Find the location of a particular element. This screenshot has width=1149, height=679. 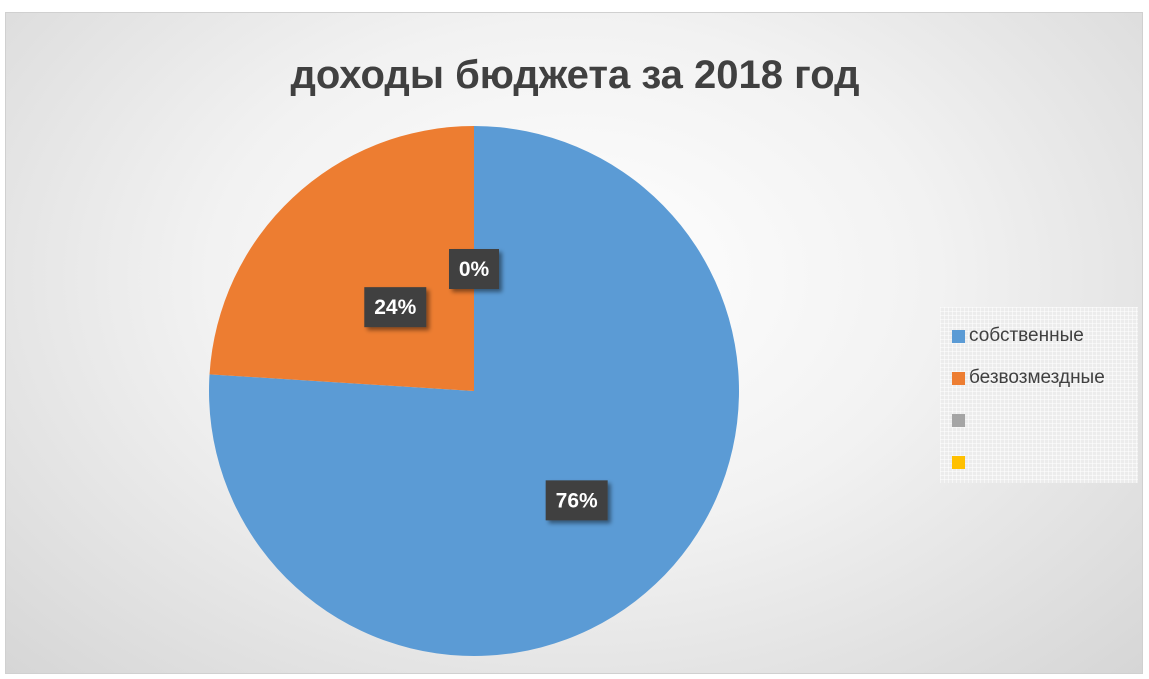

data-label-3: 0% is located at coordinates (474, 269).